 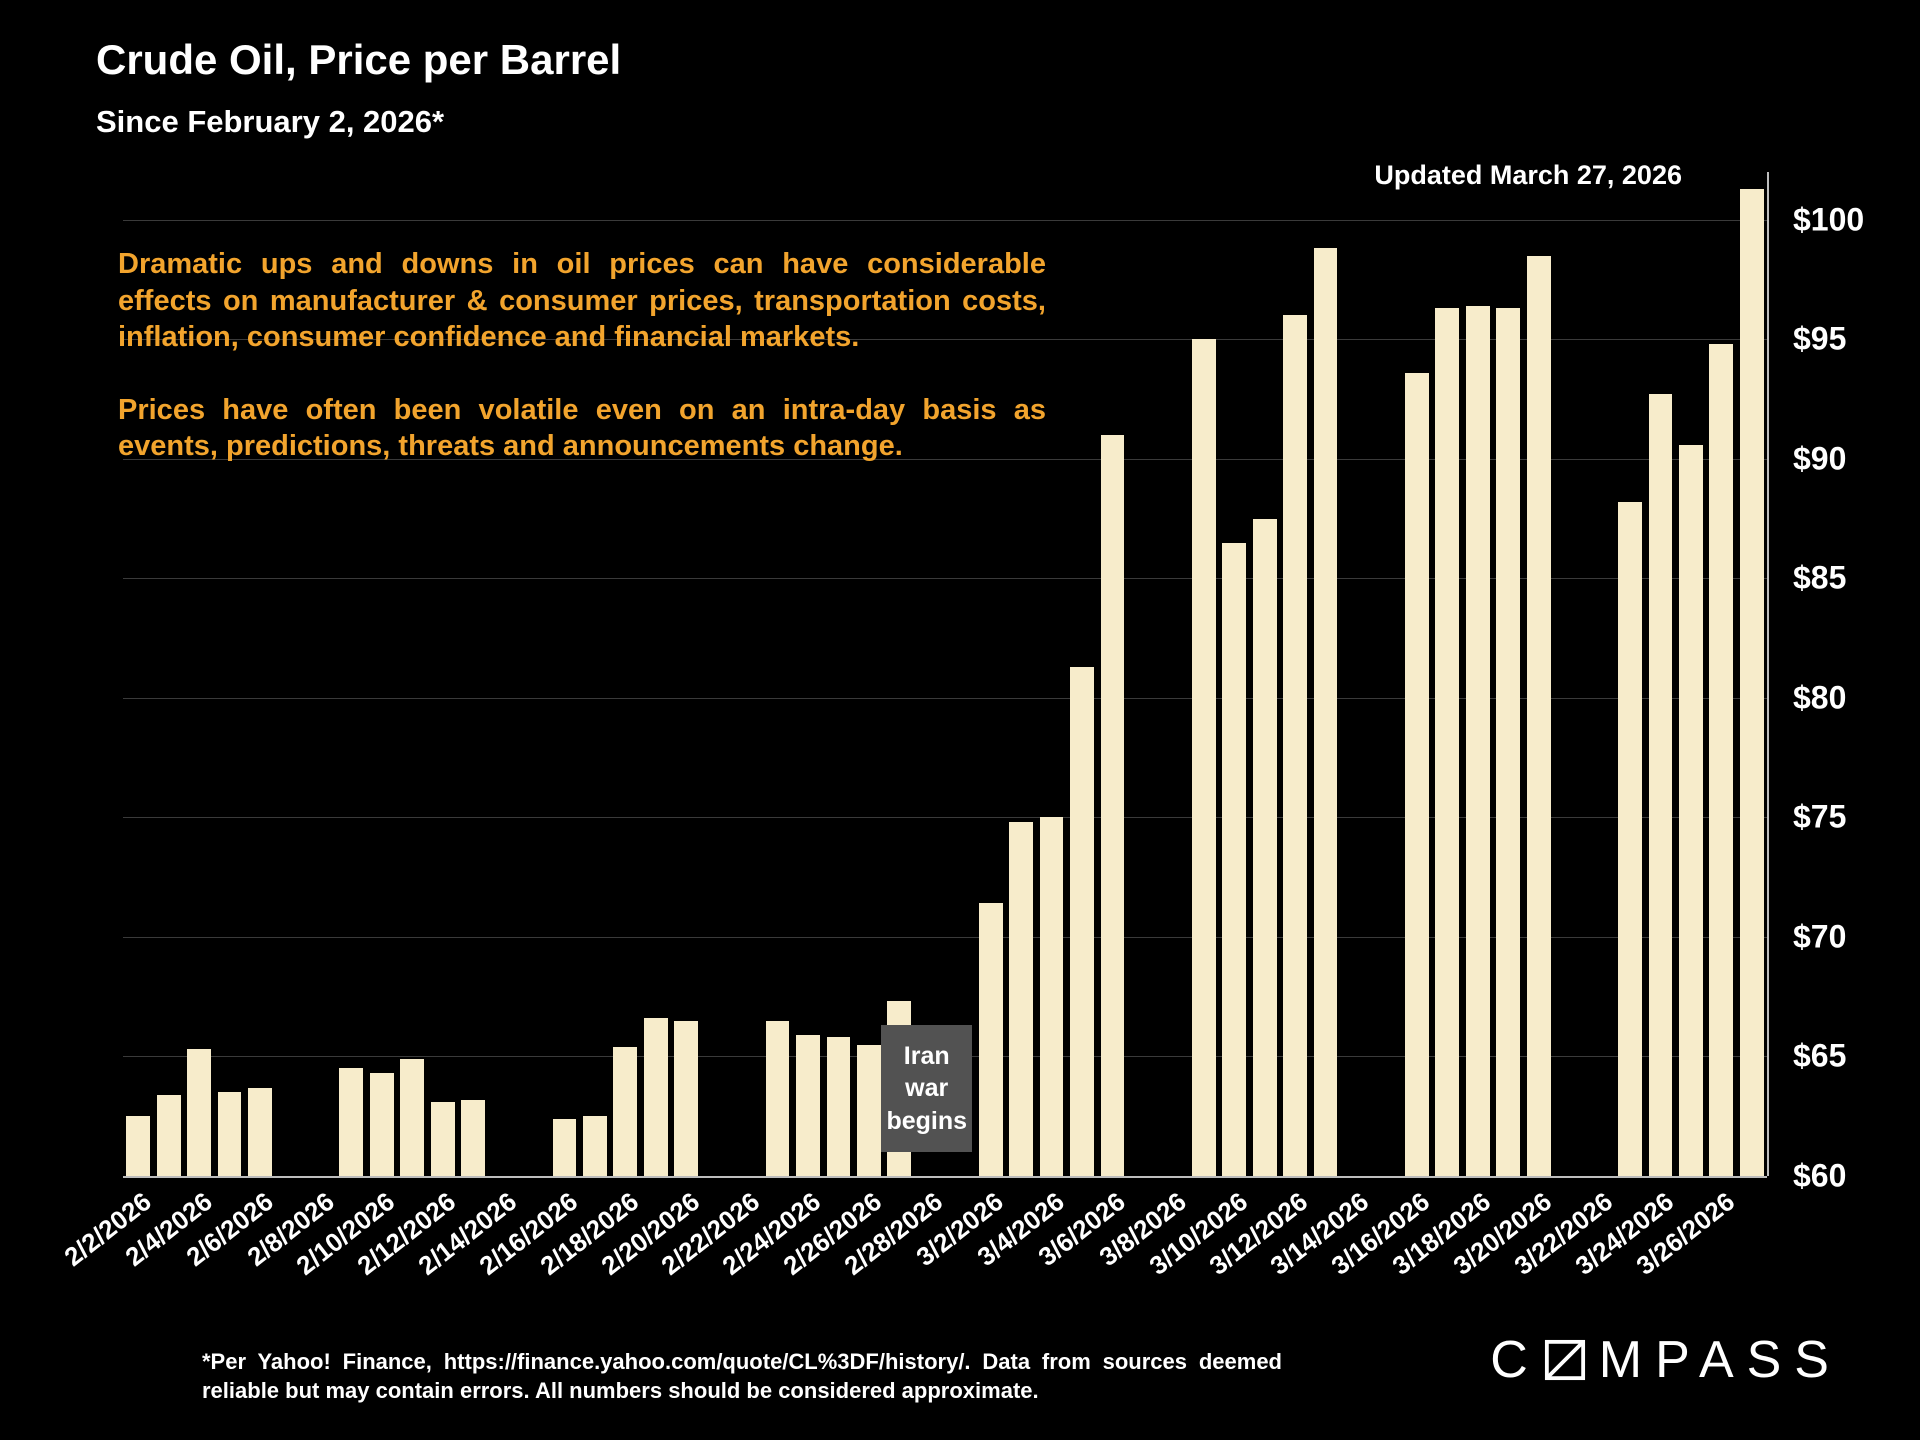 I want to click on annotation-iran-war-begins: Iran war begins, so click(x=927, y=1089).